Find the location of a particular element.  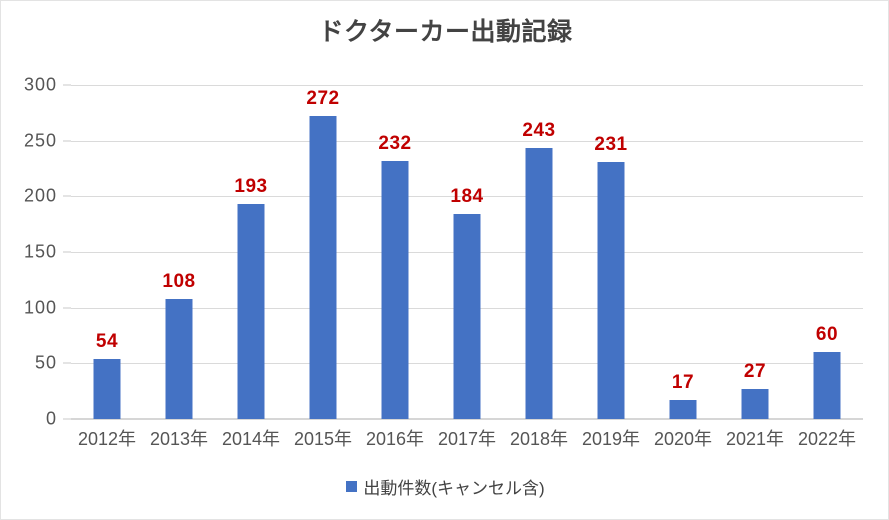

x-axis-tick-label: 2017年 is located at coordinates (467, 439).